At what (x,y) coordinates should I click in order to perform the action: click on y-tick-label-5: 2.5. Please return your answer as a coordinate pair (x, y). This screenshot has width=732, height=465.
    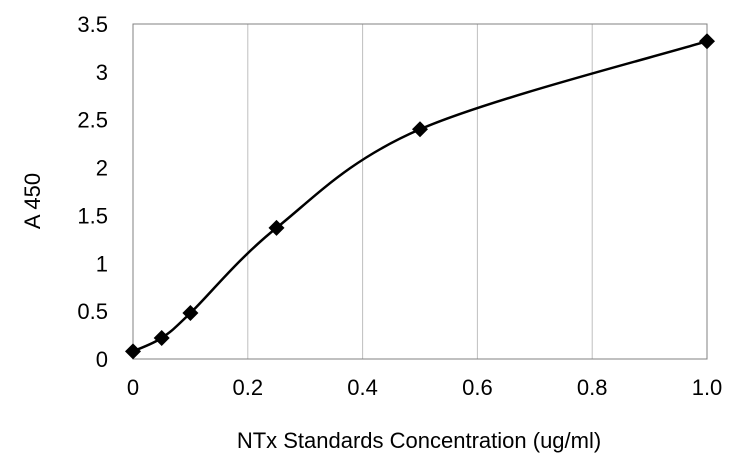
    Looking at the image, I should click on (92, 120).